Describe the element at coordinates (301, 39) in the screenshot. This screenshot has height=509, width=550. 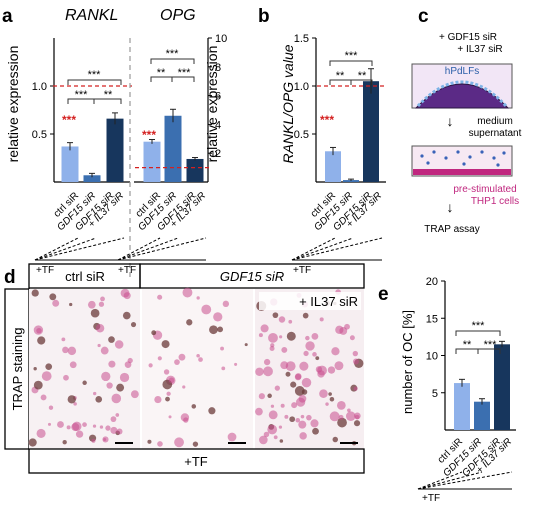
I see `panel-b-tick-label-0: 1.5` at that location.